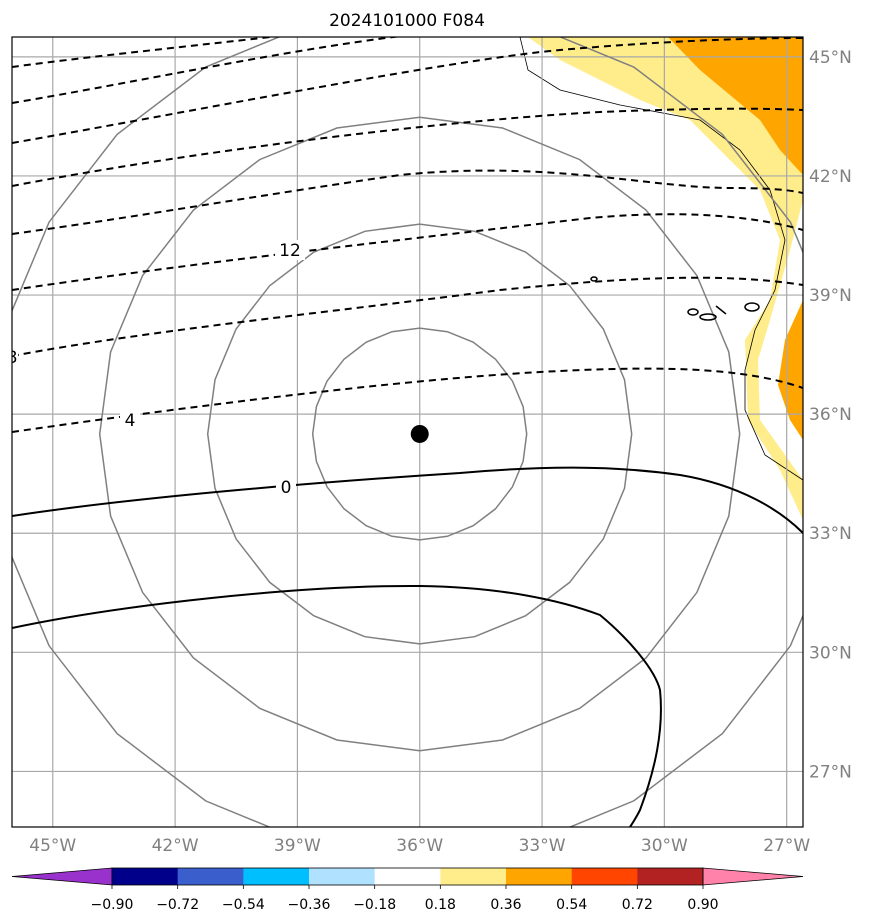 The width and height of the screenshot is (873, 924). I want to click on colorbar-tick-label-0: −0.90, so click(112, 905).